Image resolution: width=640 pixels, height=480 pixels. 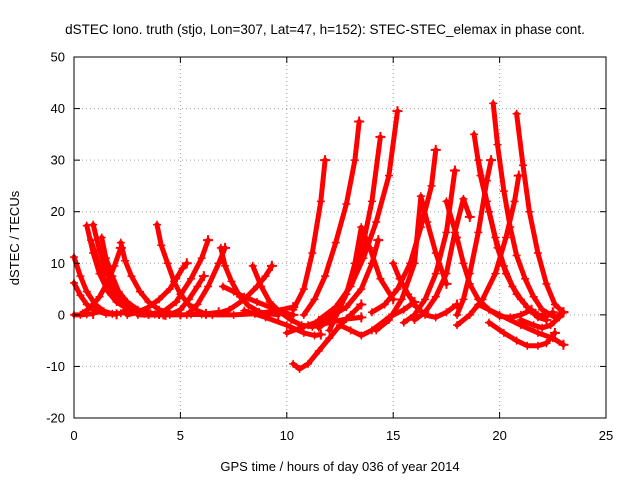 What do you see at coordinates (528, 210) in the screenshot?
I see `series-39-line` at bounding box center [528, 210].